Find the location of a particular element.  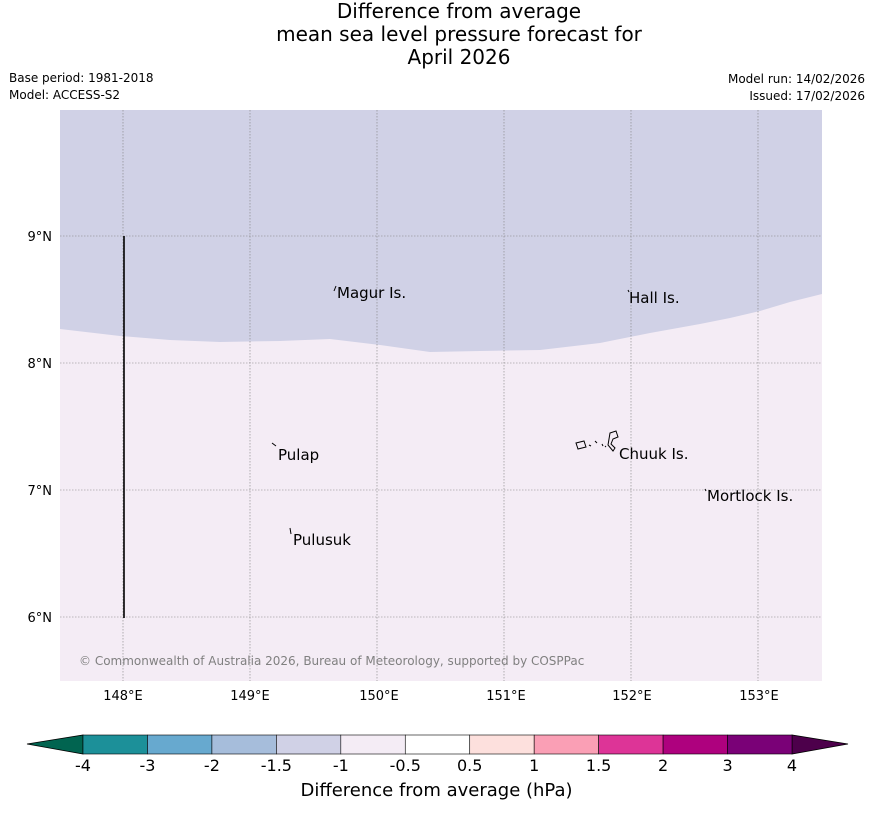

colorbar-tick-label: 4 is located at coordinates (792, 765).